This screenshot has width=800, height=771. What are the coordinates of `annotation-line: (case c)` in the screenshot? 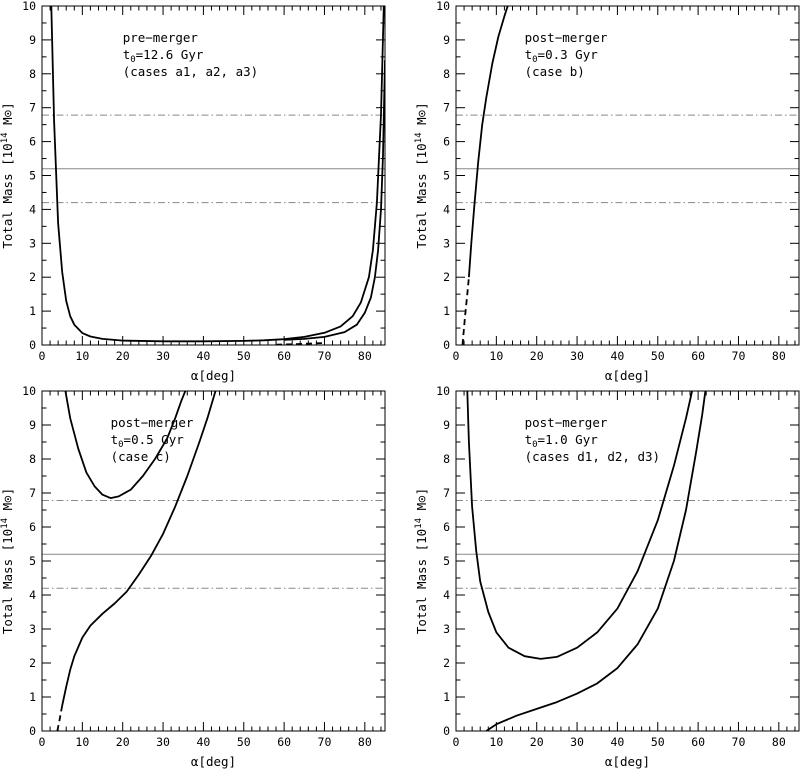 It's located at (141, 456).